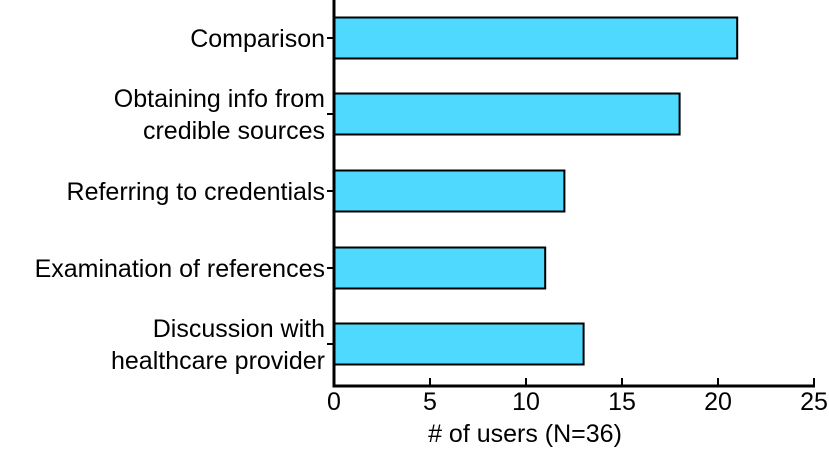 Image resolution: width=829 pixels, height=453 pixels. I want to click on x-tick-label-5: 5, so click(430, 402).